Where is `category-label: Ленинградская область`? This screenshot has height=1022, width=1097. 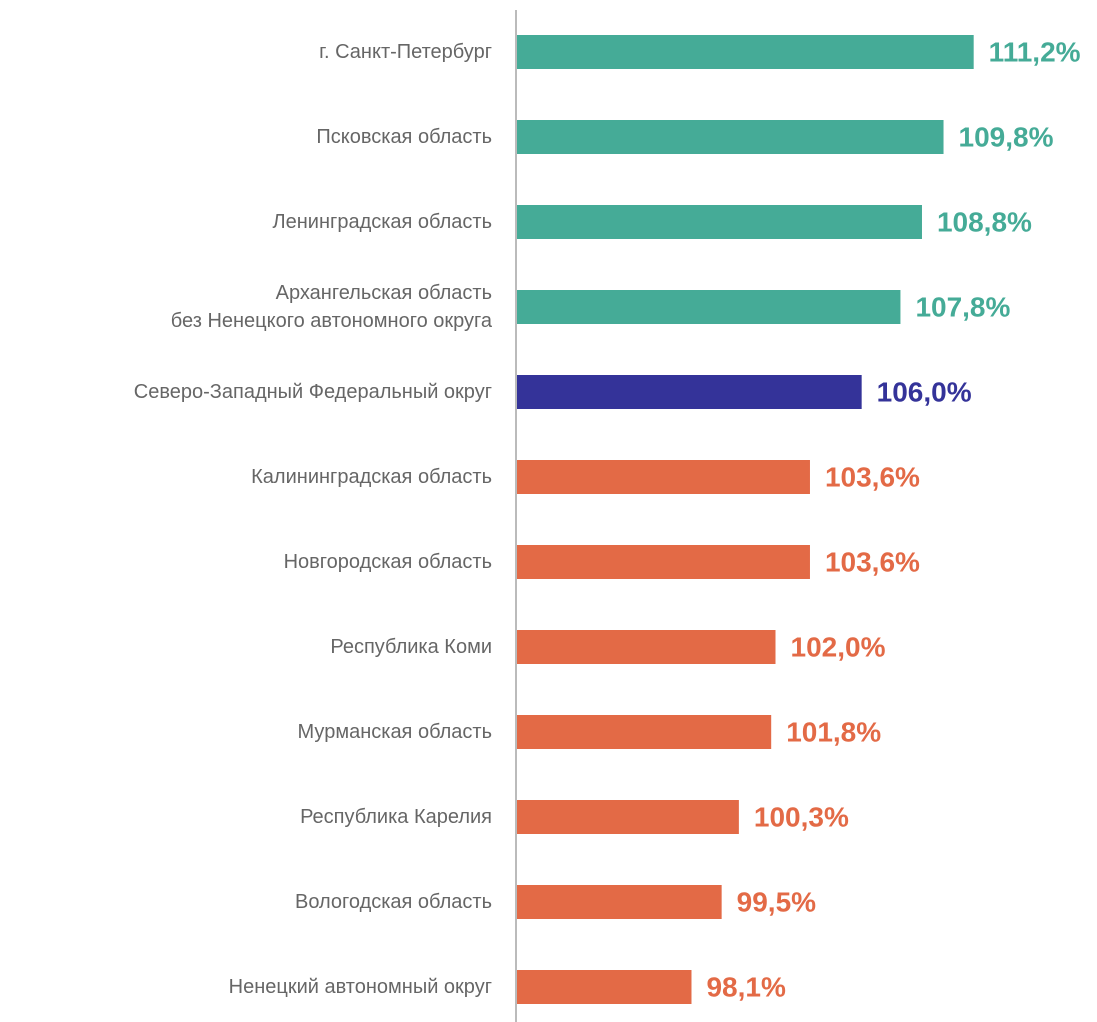 category-label: Ленинградская область is located at coordinates (382, 222).